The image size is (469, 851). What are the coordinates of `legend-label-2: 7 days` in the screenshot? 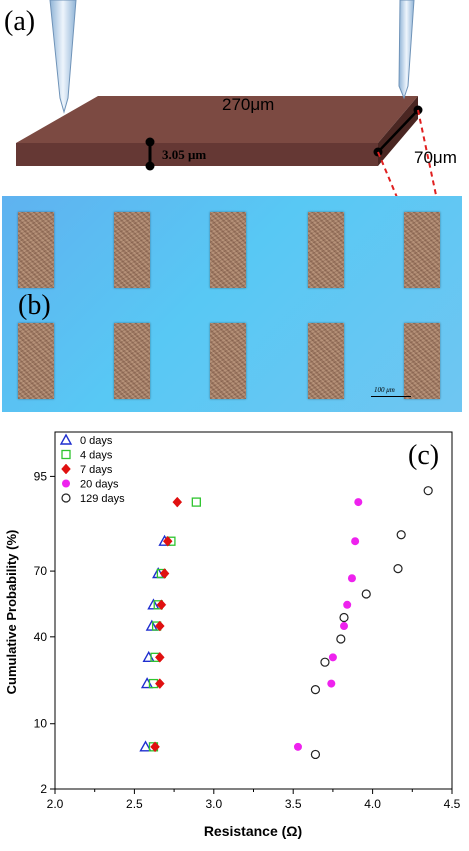 It's located at (96, 470).